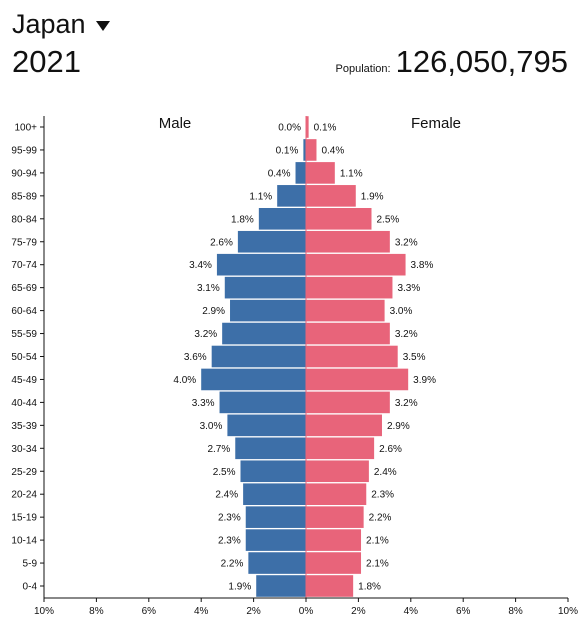 This screenshot has height=628, width=579. I want to click on male-value-label: 3.1%, so click(208, 288).